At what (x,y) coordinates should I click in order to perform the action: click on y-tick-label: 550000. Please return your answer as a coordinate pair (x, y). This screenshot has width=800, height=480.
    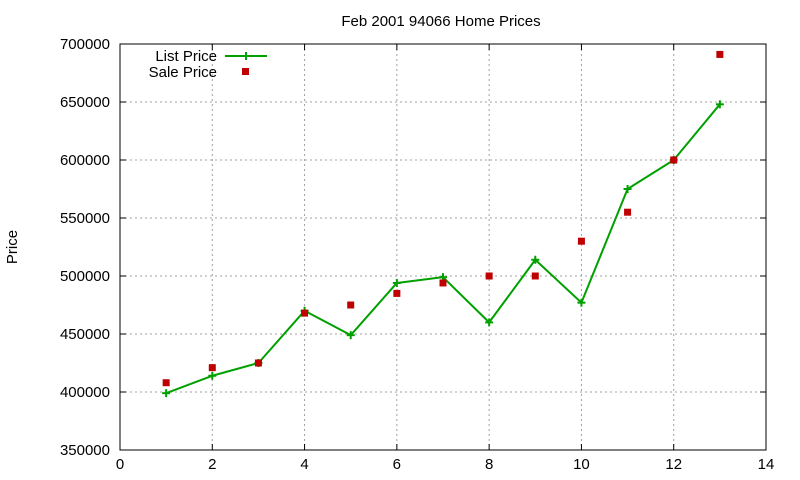
    Looking at the image, I should click on (85, 218).